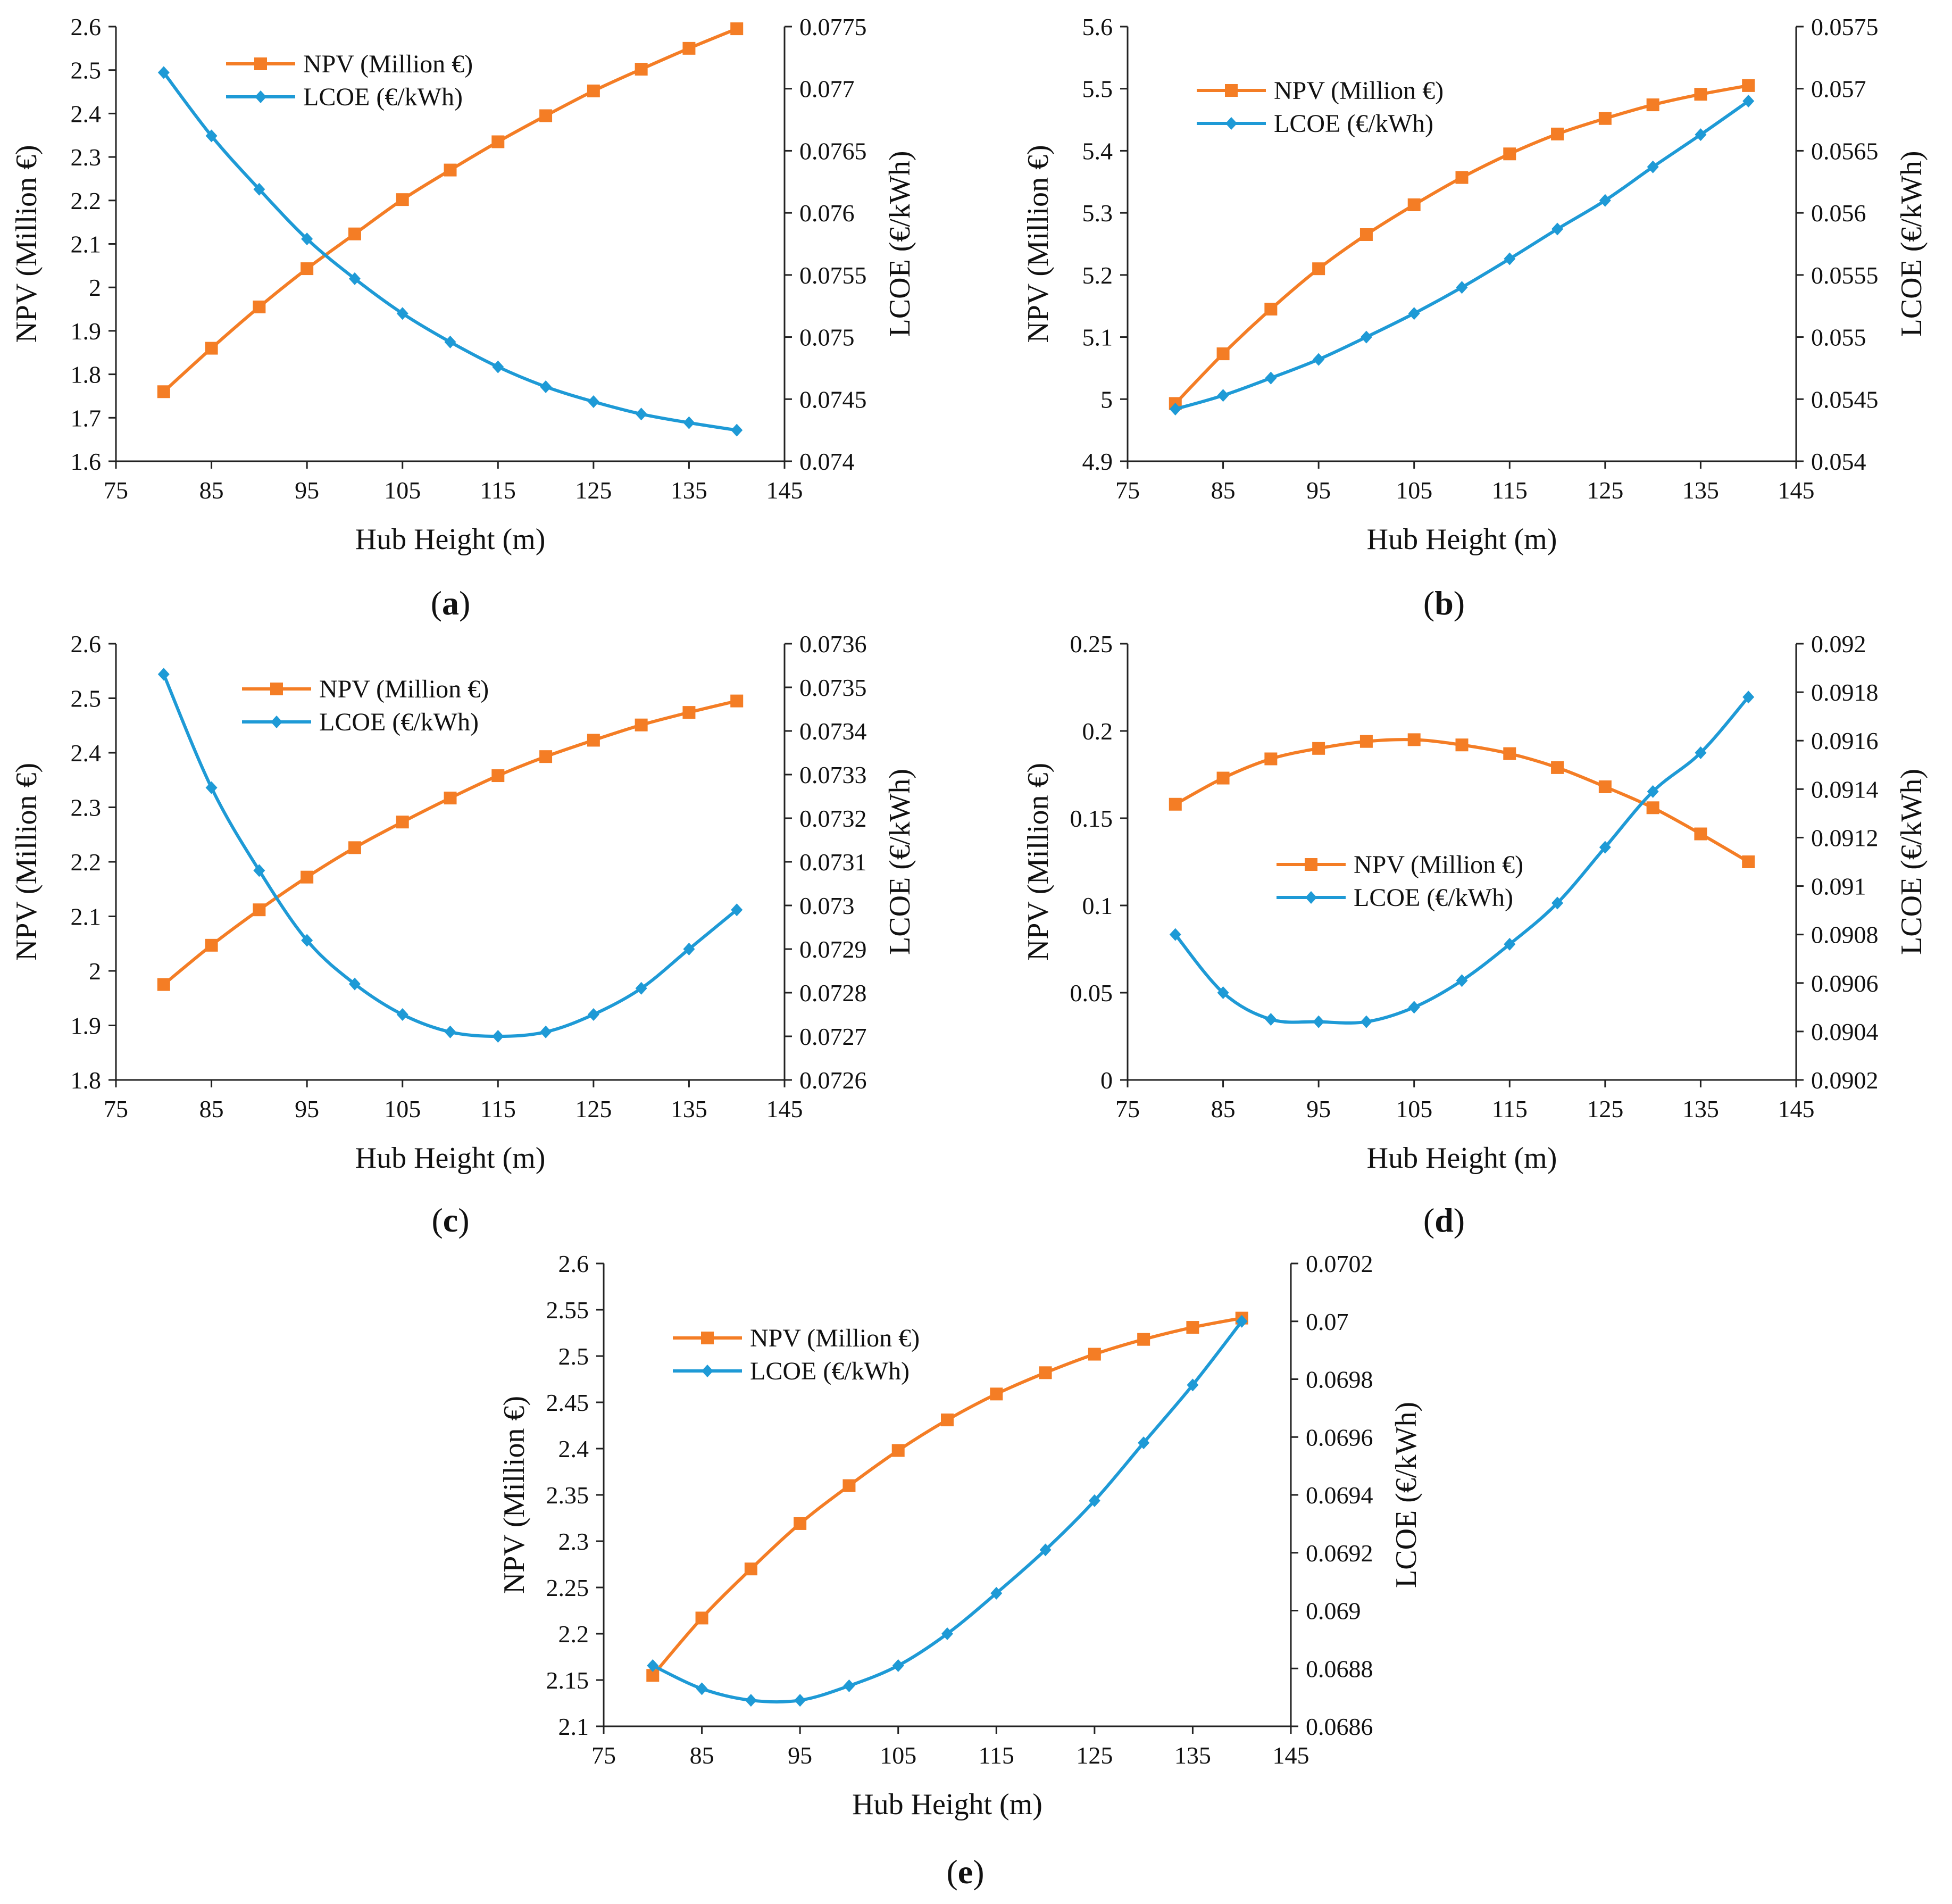 This screenshot has height=1904, width=1952. What do you see at coordinates (827, 337) in the screenshot?
I see `y2-tick-label: 0.075` at bounding box center [827, 337].